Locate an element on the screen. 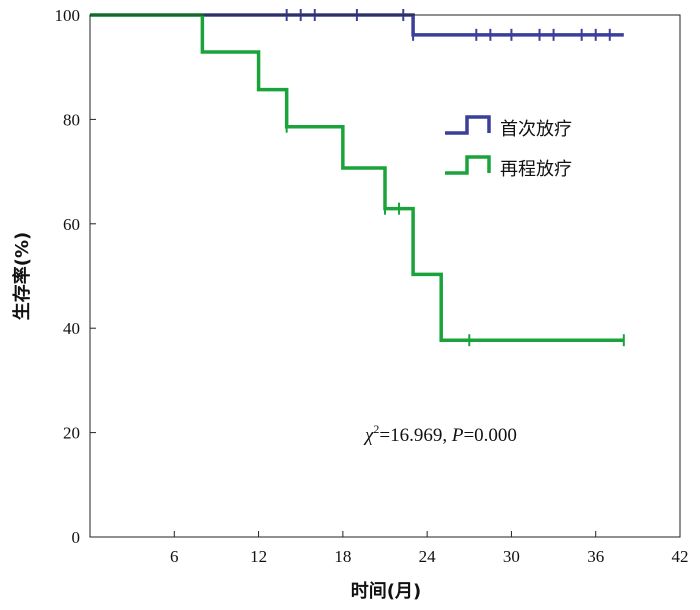  x-axis-title: 时间(月) is located at coordinates (386, 591).